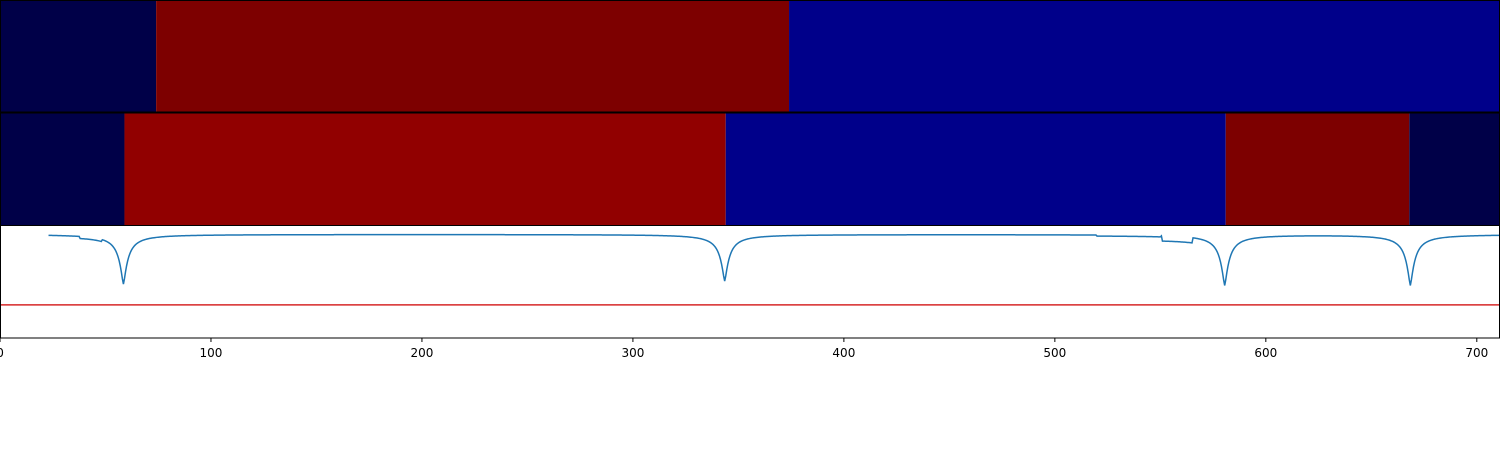 The width and height of the screenshot is (1500, 450). Describe the element at coordinates (1265, 353) in the screenshot. I see `x-tick-label: 600` at that location.